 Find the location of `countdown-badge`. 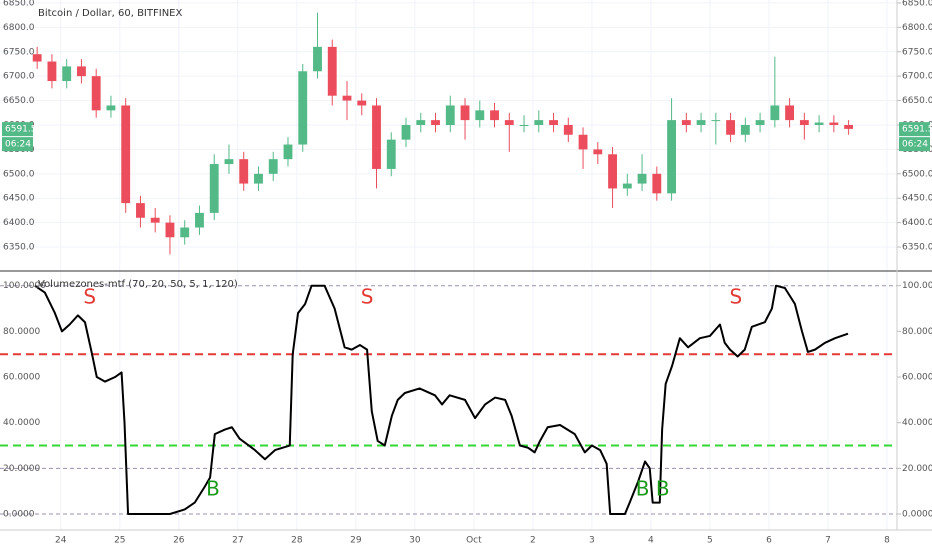

countdown-badge is located at coordinates (17, 144).